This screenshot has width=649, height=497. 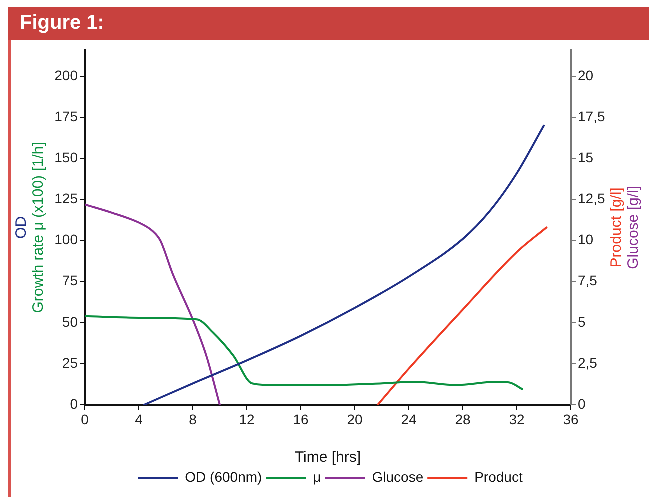 What do you see at coordinates (328, 23) in the screenshot?
I see `chart-title: Figure 1:` at bounding box center [328, 23].